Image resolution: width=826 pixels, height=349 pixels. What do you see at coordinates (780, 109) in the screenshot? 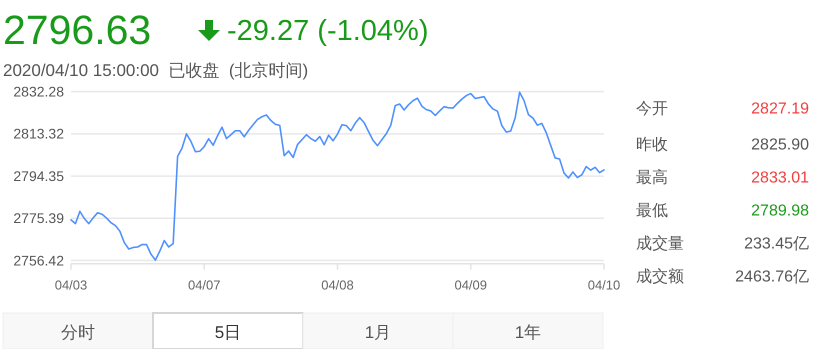
I see `text: 2827.19` at bounding box center [780, 109].